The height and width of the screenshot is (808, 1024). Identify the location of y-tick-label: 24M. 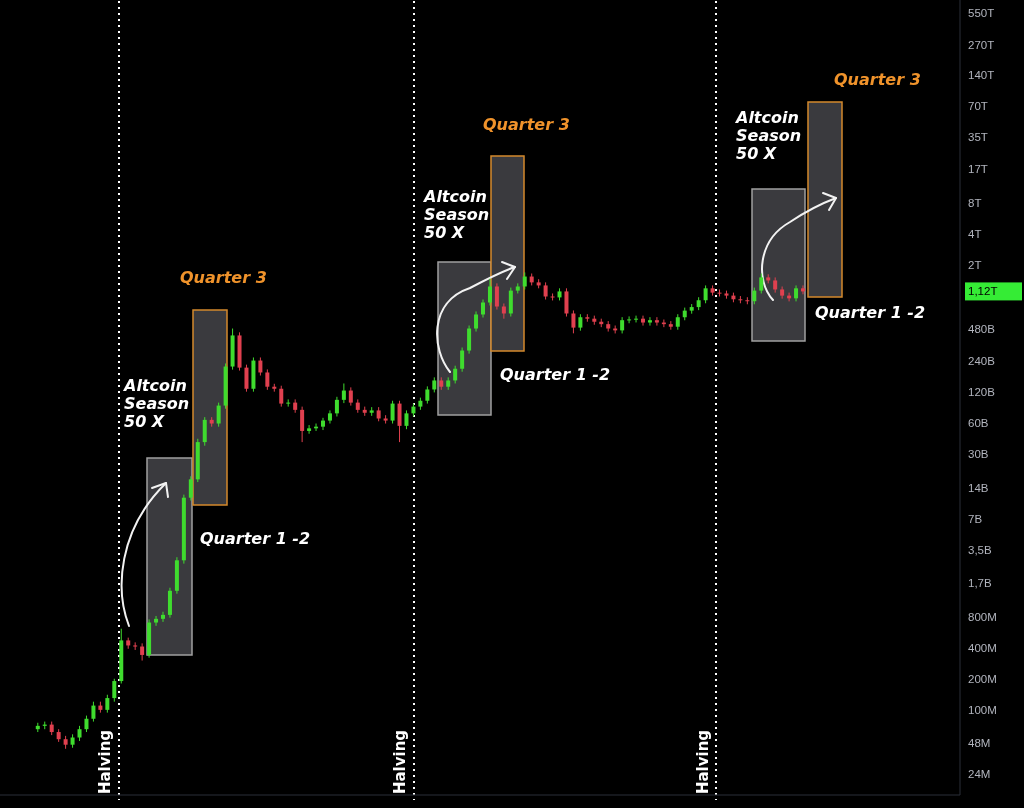
(979, 773).